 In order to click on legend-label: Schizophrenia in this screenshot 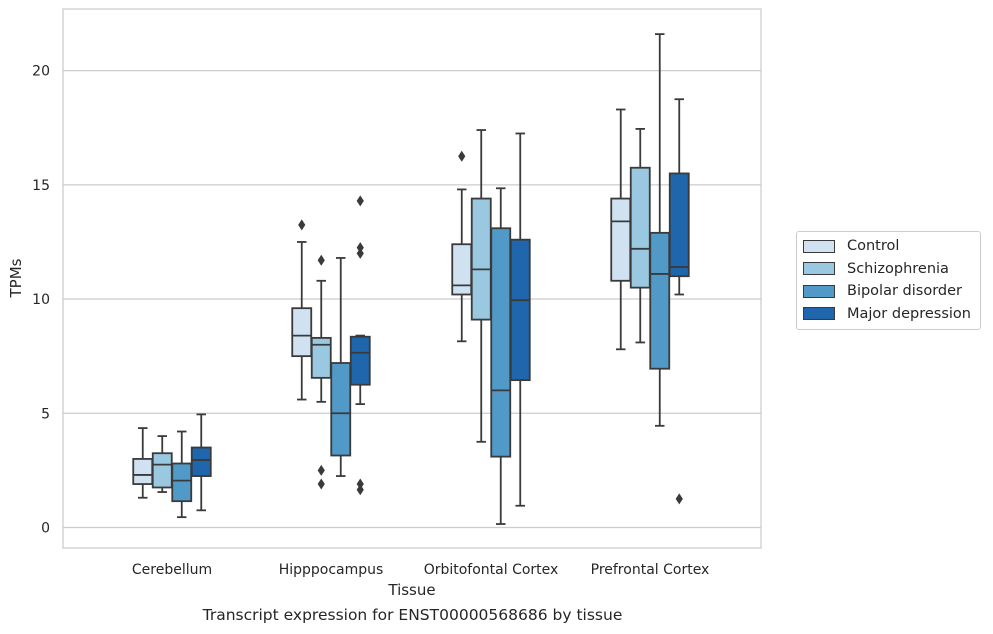, I will do `click(898, 268)`.